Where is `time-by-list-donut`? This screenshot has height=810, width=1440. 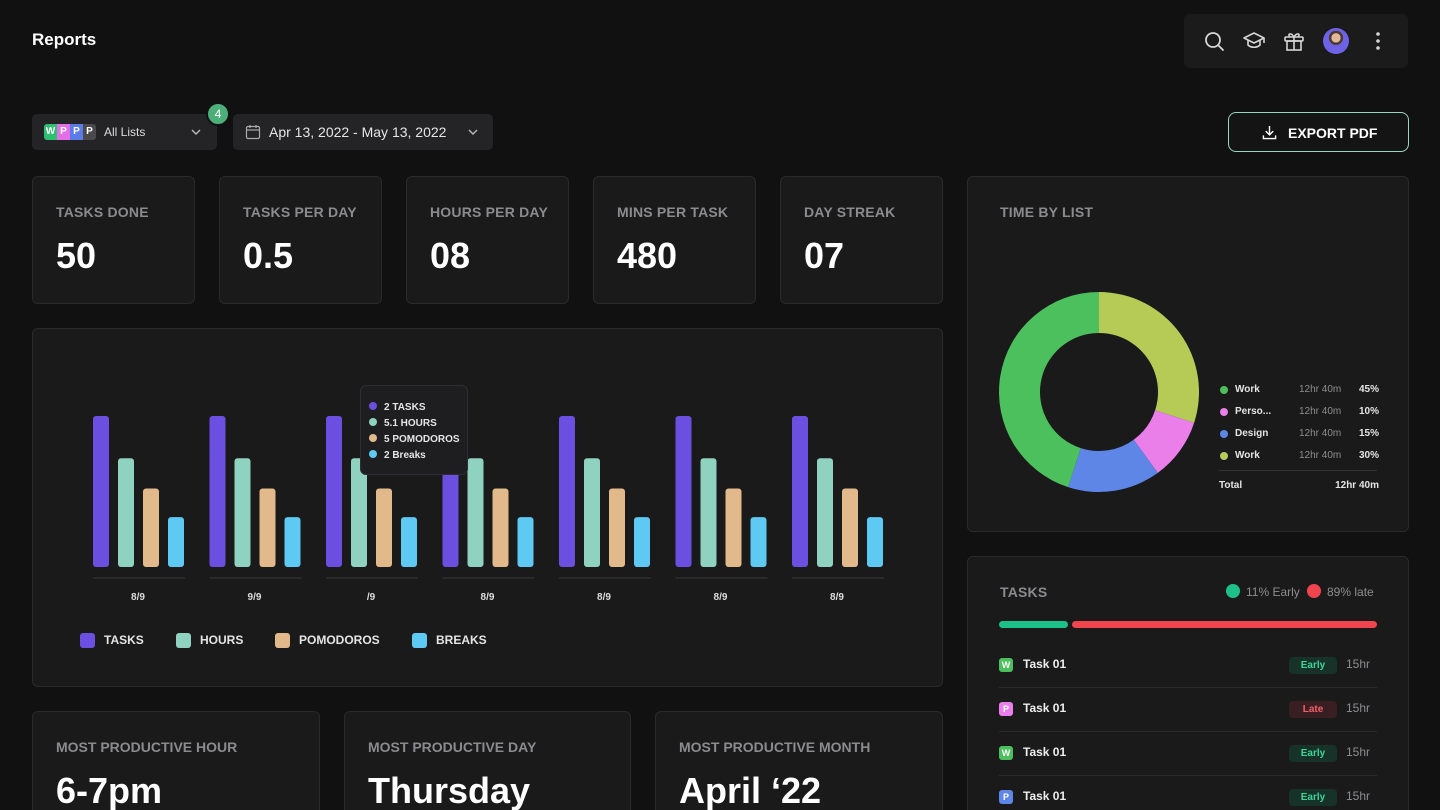 time-by-list-donut is located at coordinates (1099, 392).